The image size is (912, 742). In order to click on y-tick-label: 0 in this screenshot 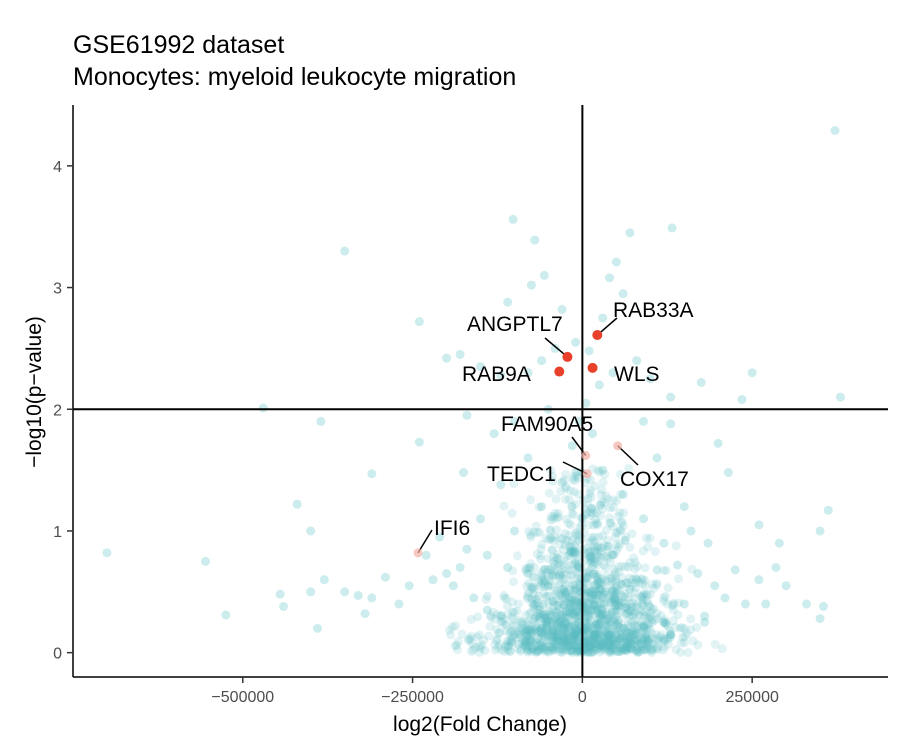, I will do `click(57, 654)`.